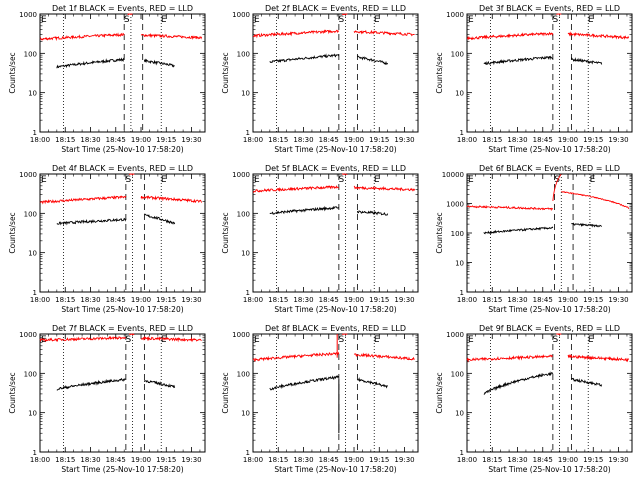  What do you see at coordinates (549, 168) in the screenshot?
I see `panel-title: Det 6f BLACK = Events, RED = LLD` at bounding box center [549, 168].